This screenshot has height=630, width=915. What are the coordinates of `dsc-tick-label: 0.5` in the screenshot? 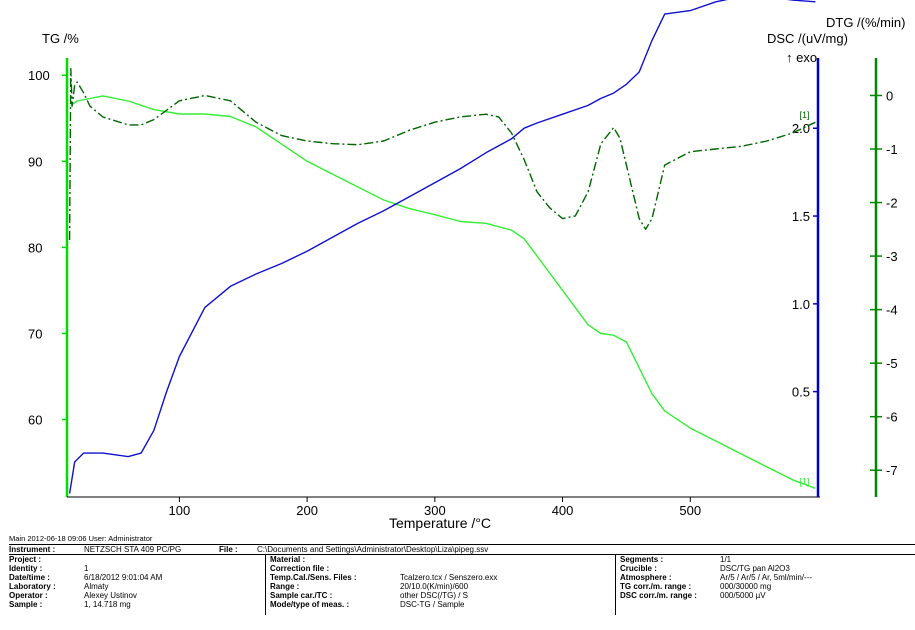 It's located at (801, 392).